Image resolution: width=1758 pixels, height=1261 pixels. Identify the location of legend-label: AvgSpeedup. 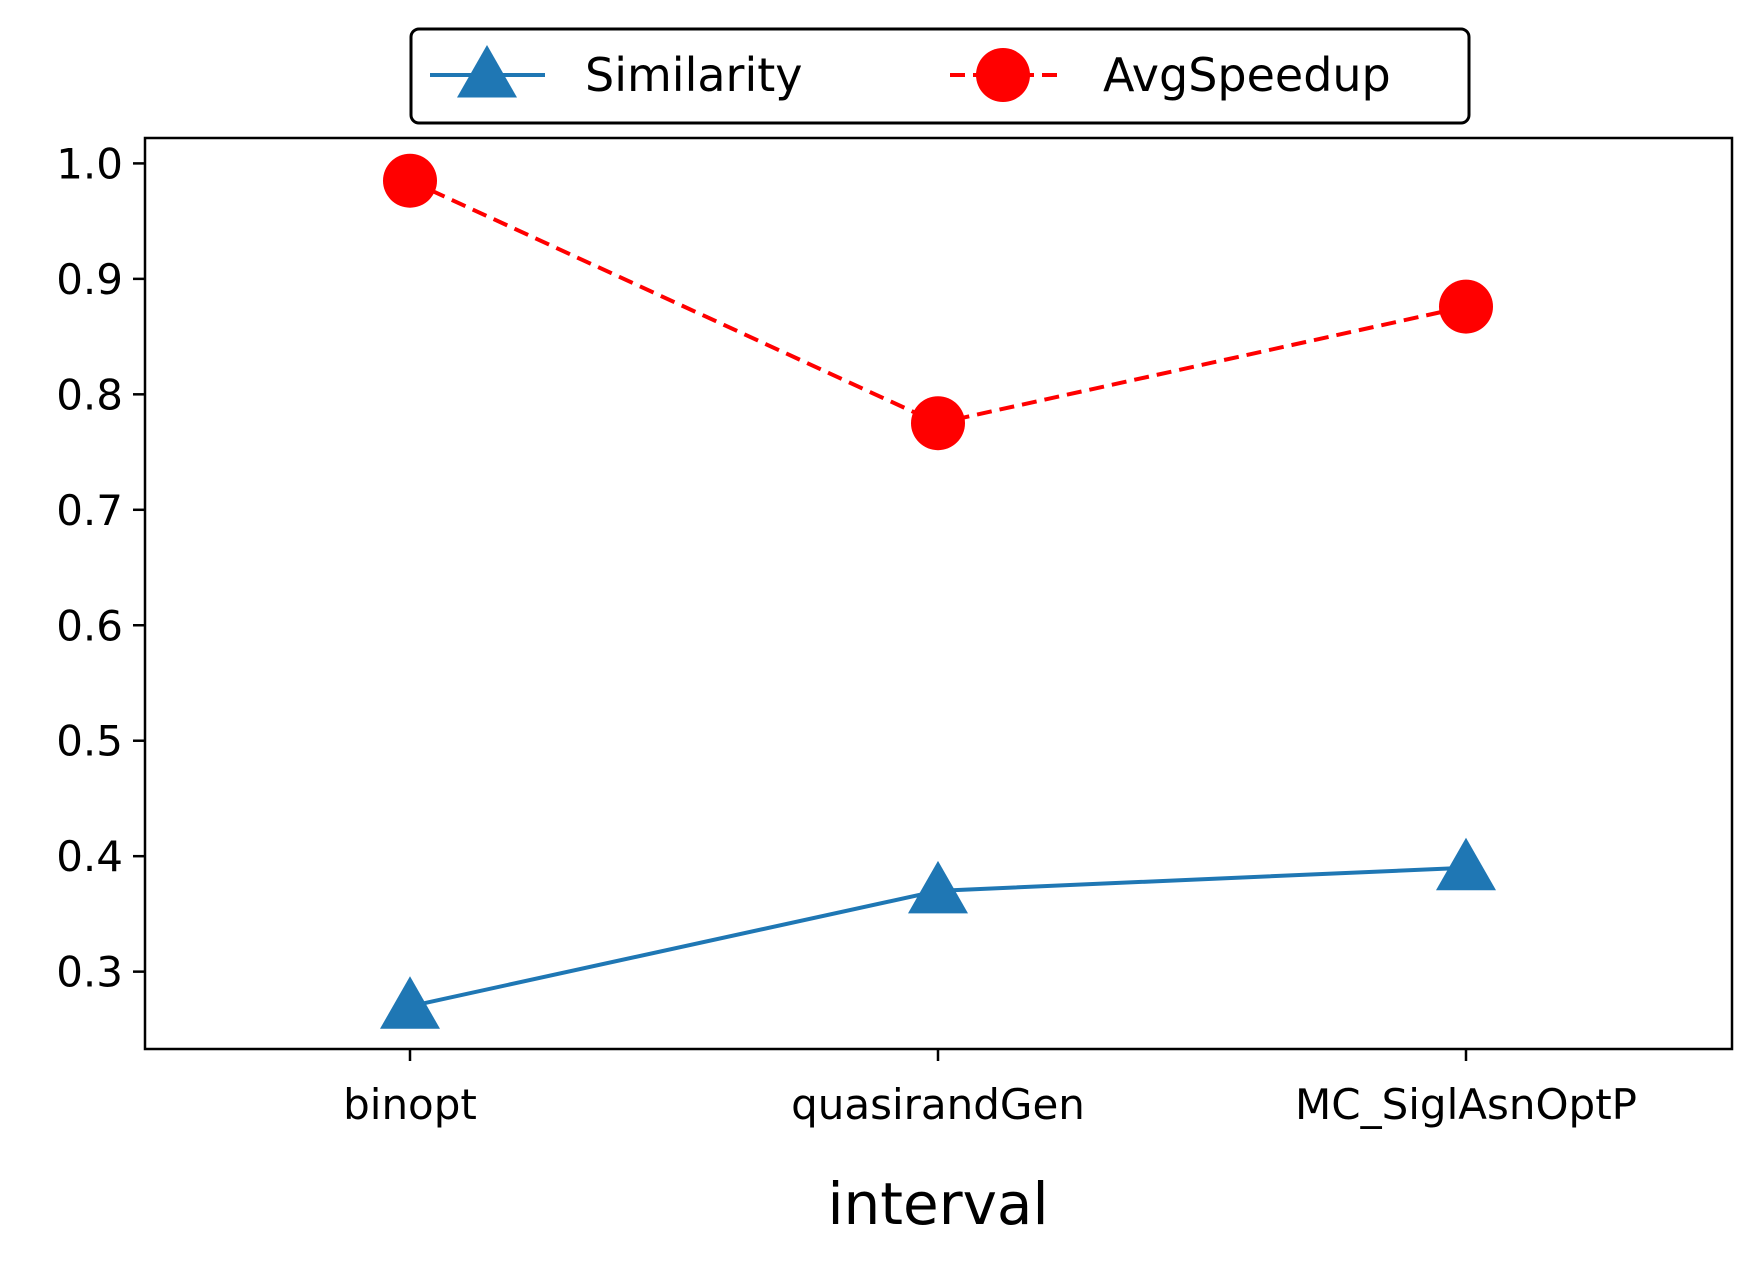
(1247, 75).